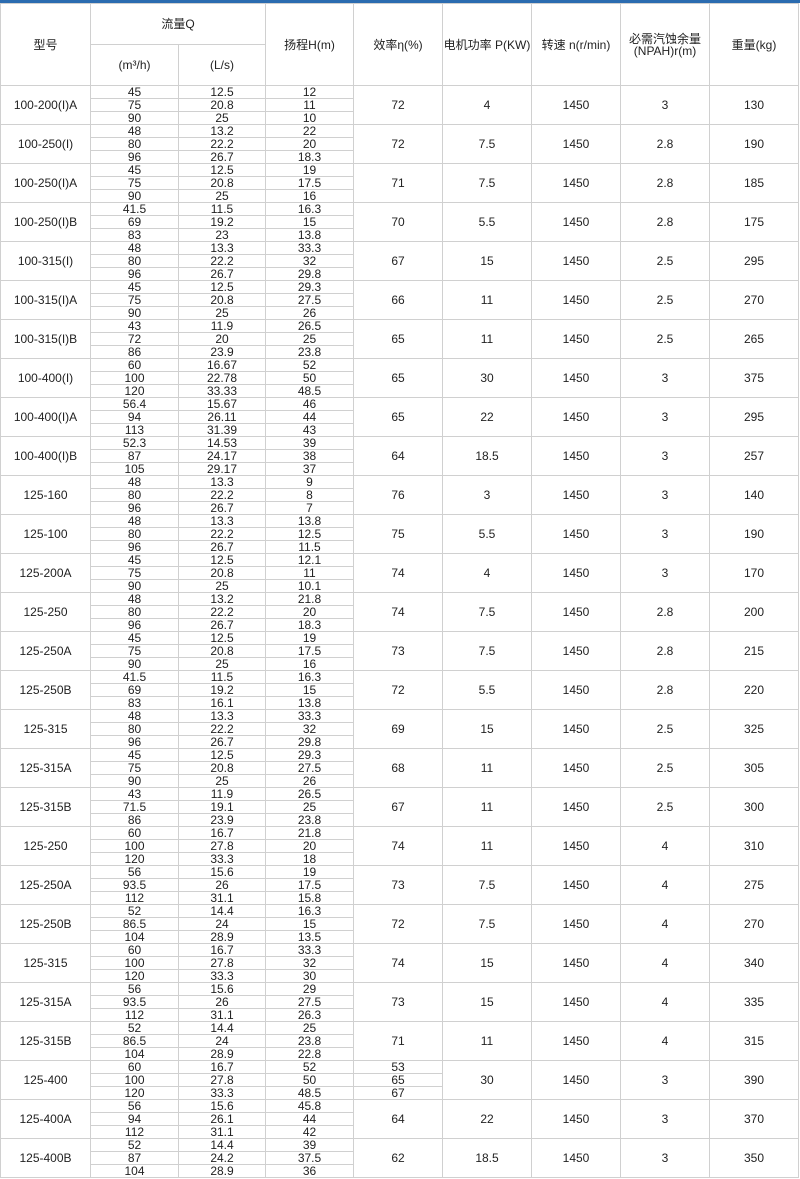 The height and width of the screenshot is (1179, 800). What do you see at coordinates (400, 937) in the screenshot?
I see `table-row: 104 28.9 13.5` at bounding box center [400, 937].